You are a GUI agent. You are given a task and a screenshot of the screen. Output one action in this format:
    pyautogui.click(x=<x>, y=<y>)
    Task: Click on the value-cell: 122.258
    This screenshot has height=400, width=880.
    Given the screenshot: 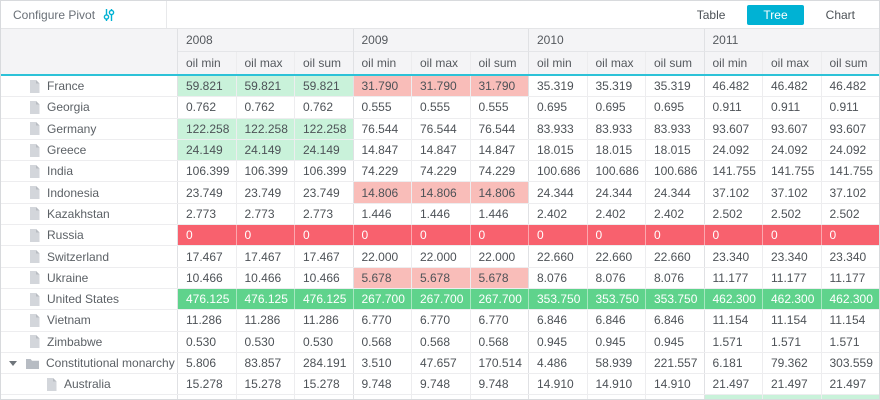 What is the action you would take?
    pyautogui.click(x=207, y=128)
    